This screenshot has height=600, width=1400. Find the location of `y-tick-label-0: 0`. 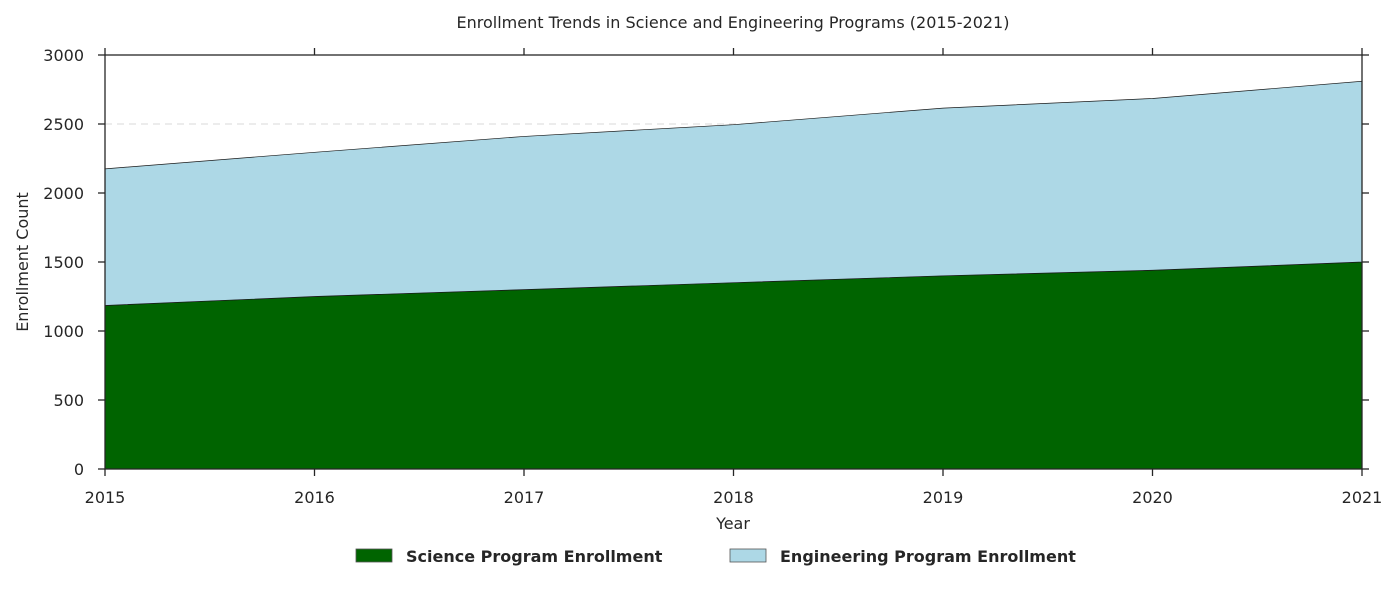

y-tick-label-0: 0 is located at coordinates (79, 469).